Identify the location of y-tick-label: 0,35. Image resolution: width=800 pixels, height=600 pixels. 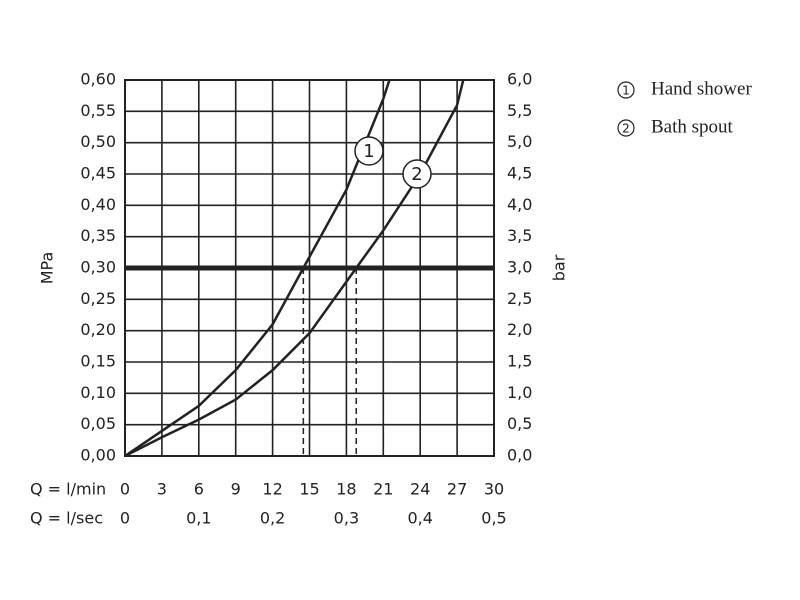
(98, 235).